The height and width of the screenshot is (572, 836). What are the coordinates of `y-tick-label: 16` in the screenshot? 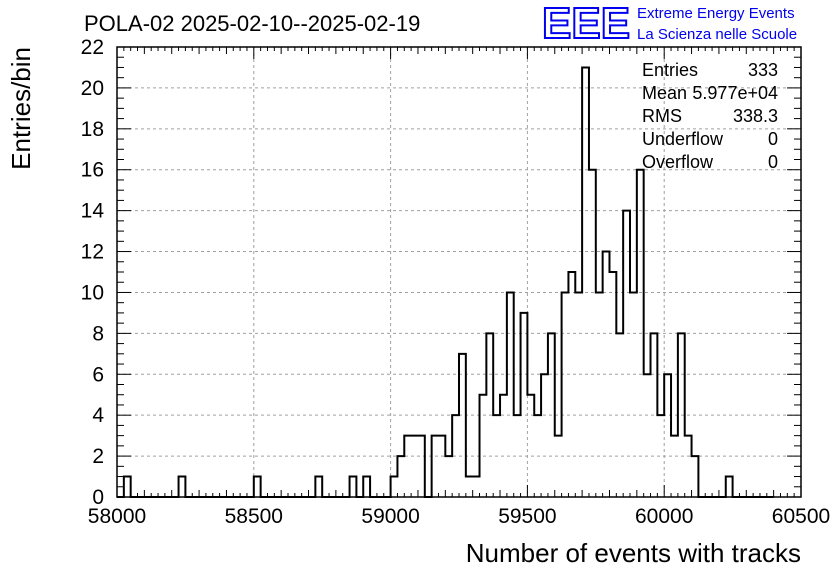 It's located at (92, 170).